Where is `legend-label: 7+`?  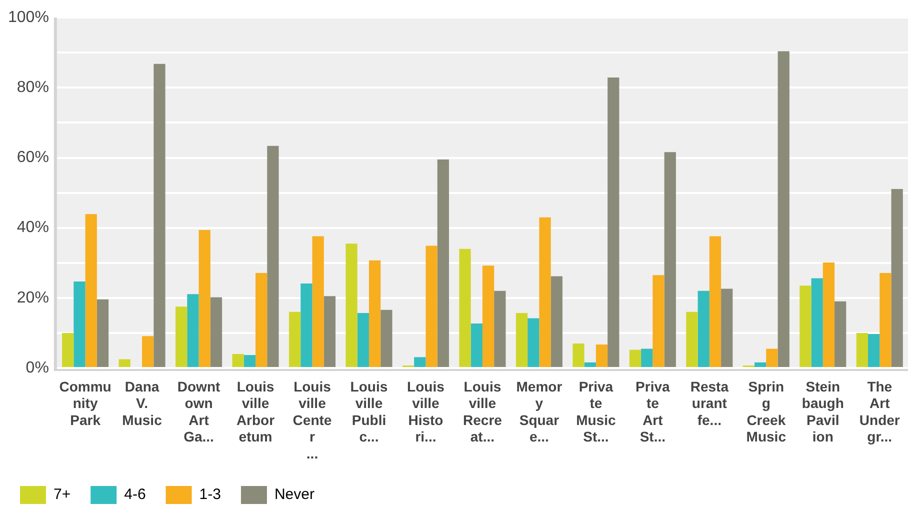 legend-label: 7+ is located at coordinates (62, 495).